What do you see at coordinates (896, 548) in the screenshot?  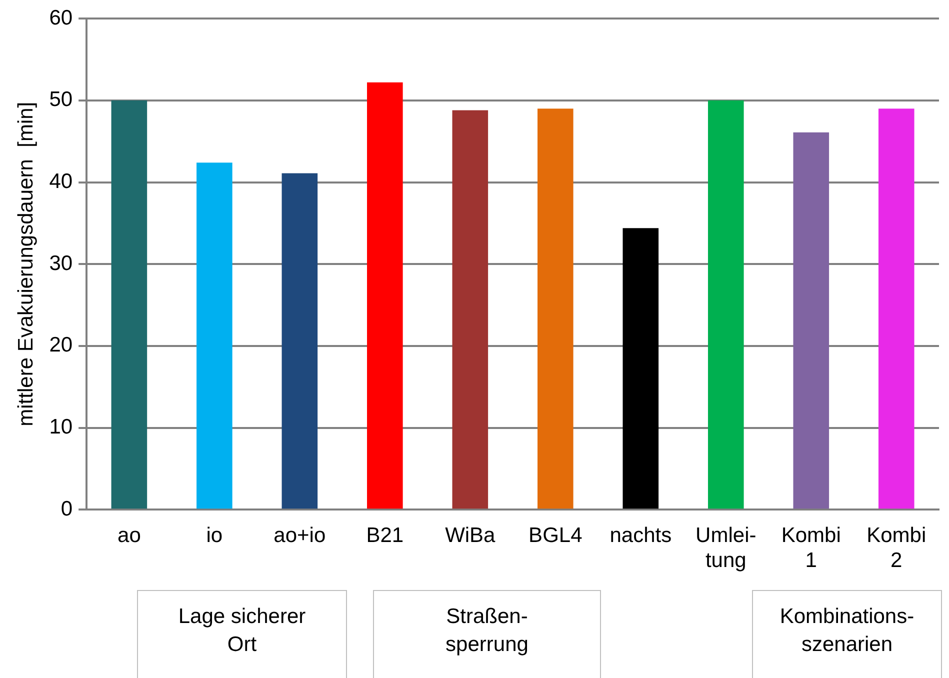 I see `x-tick-label: Kombi 2` at bounding box center [896, 548].